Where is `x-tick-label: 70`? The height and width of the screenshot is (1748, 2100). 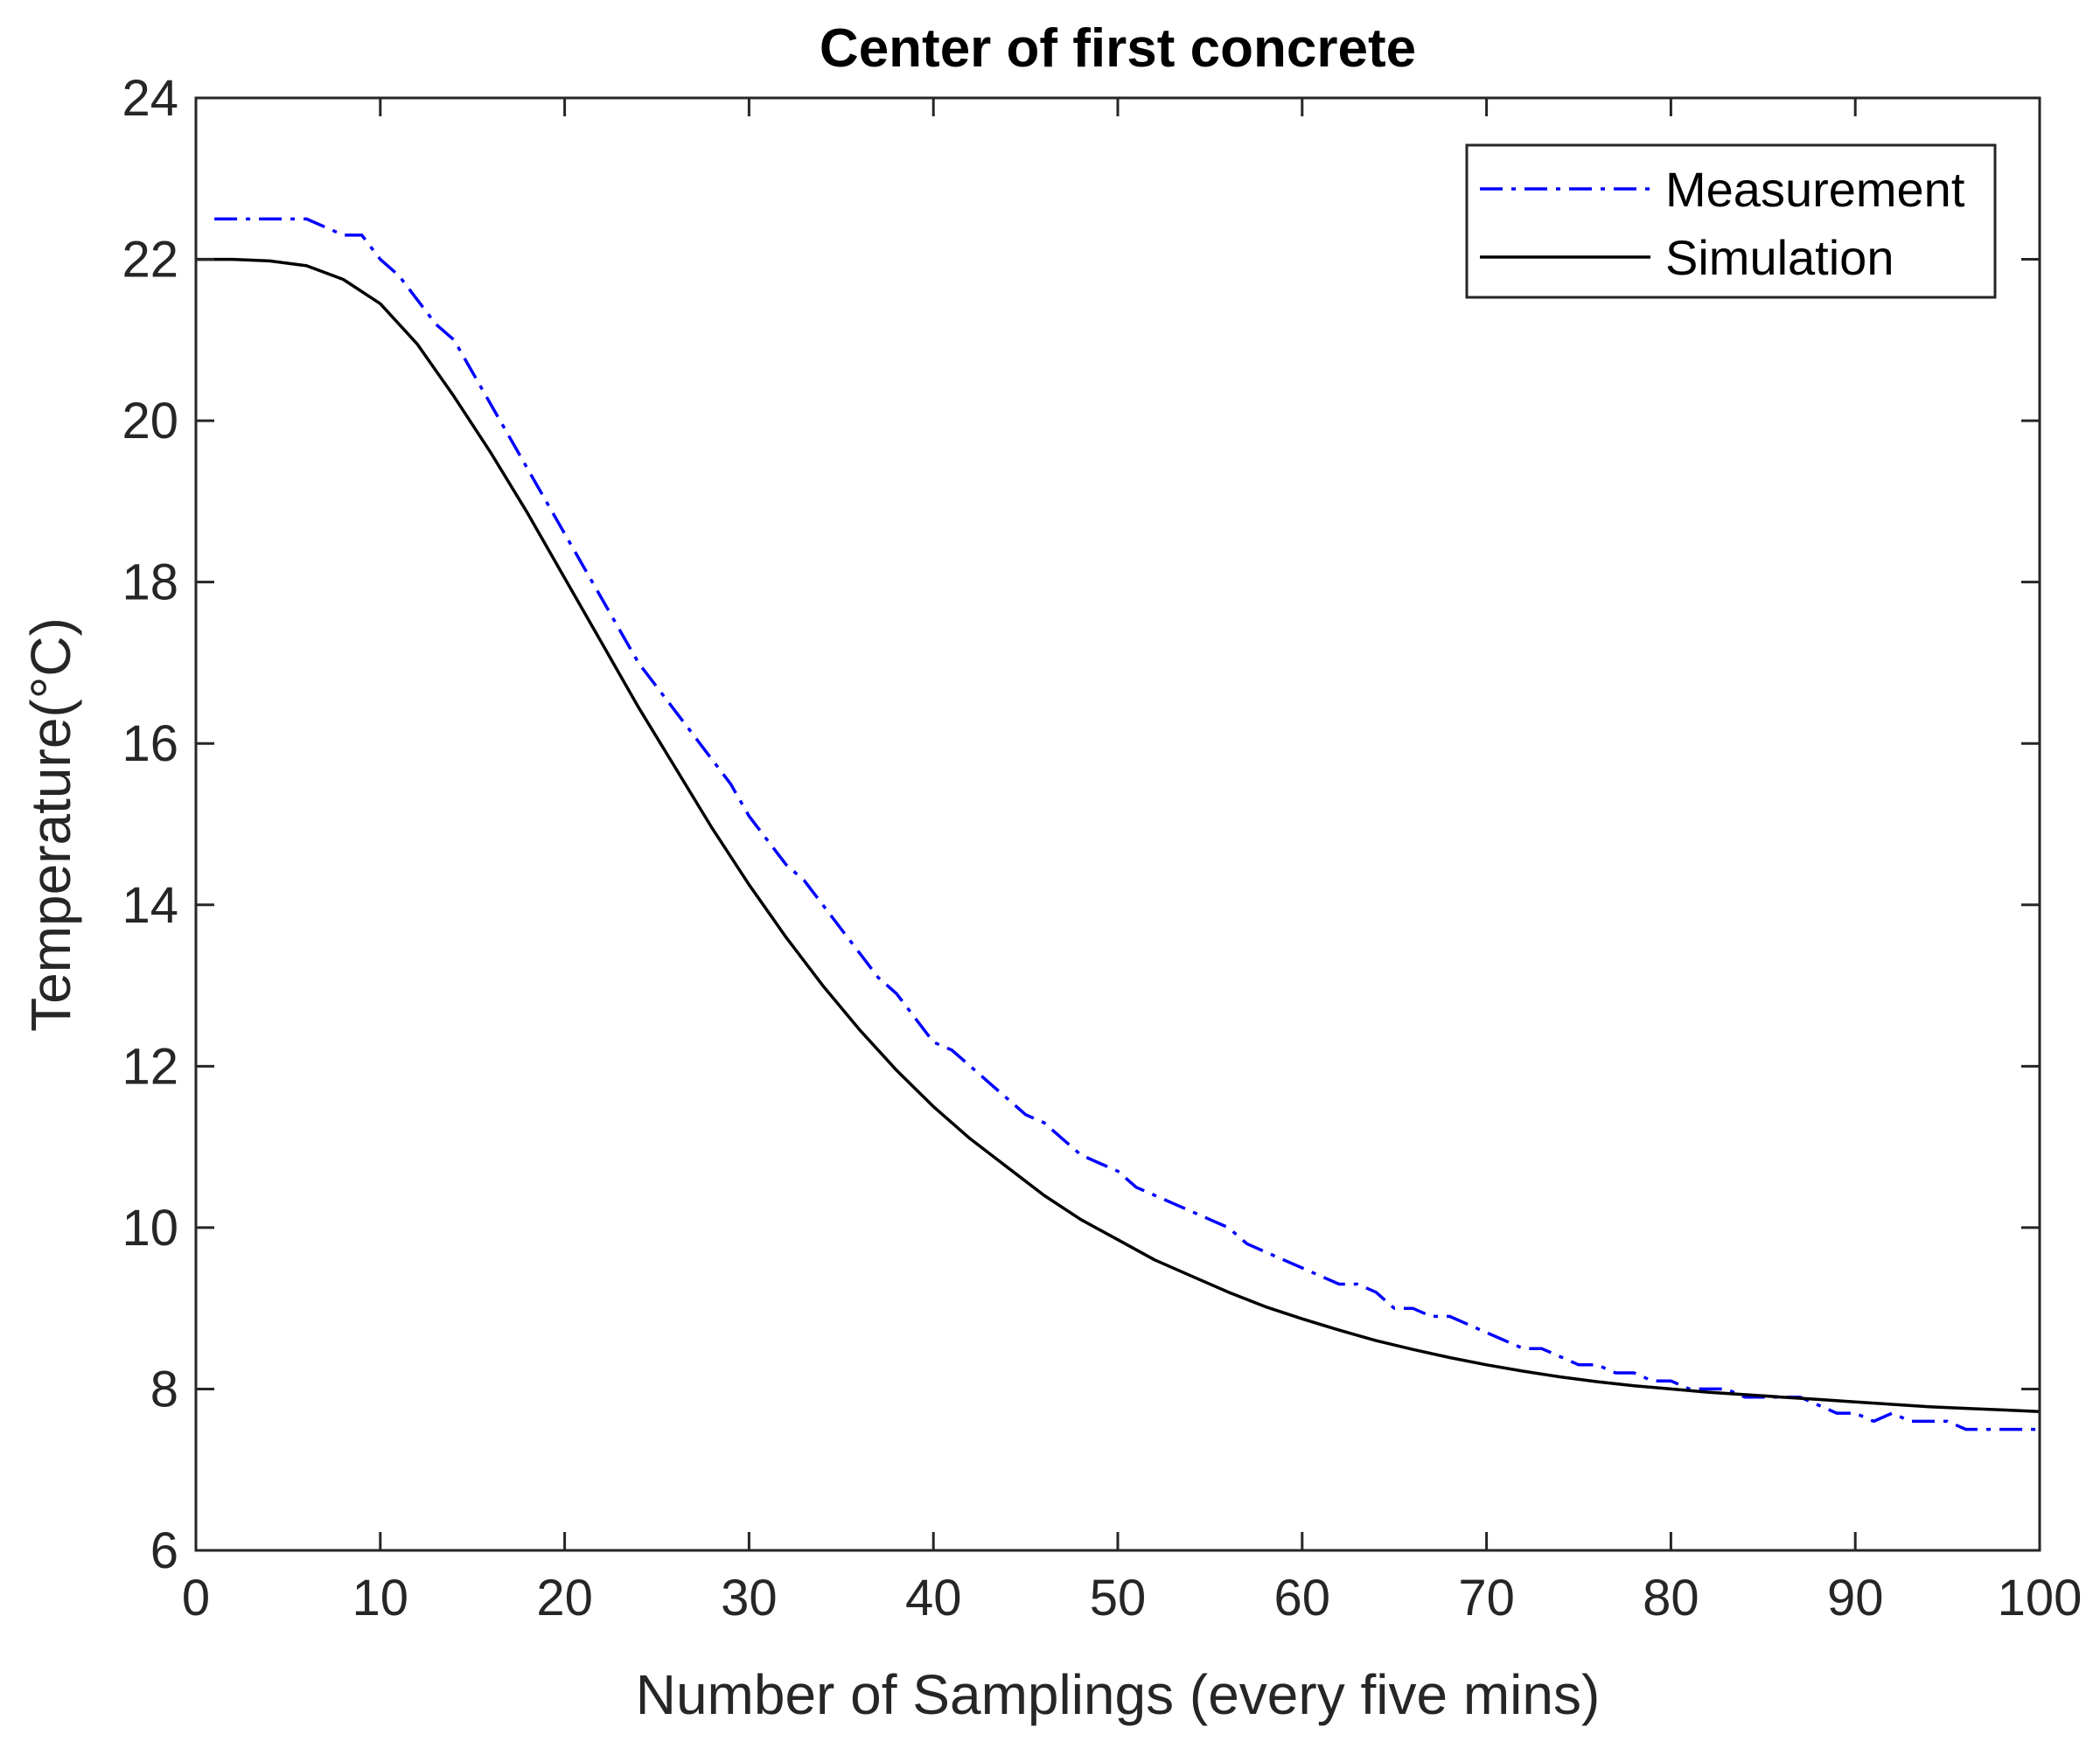
x-tick-label: 70 is located at coordinates (1486, 1598).